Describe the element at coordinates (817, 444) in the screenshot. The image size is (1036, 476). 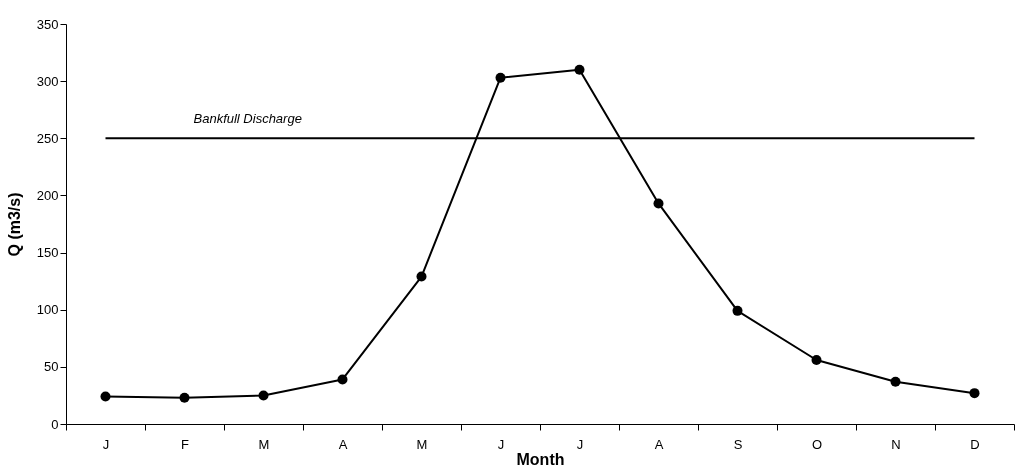
I see `x-tick-label: O` at that location.